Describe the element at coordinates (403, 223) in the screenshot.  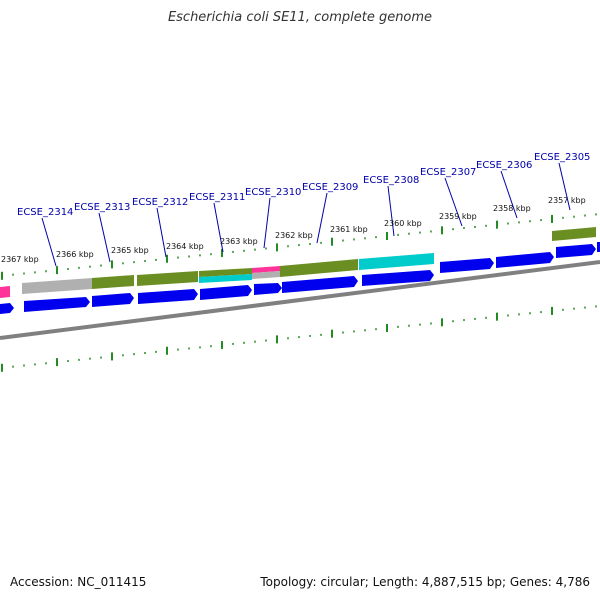
I see `kbp-label: 2360 kbp` at that location.